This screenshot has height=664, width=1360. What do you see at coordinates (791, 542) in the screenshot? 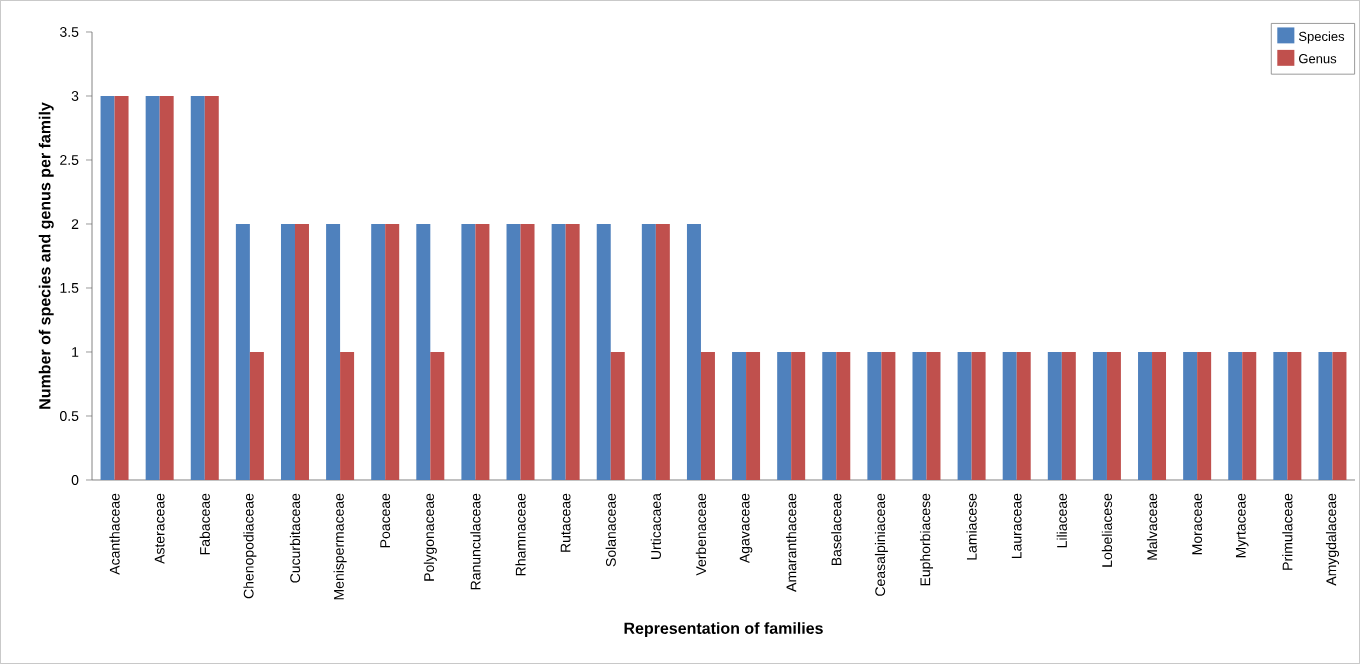
I see `x-tick-label: Amaranthaceae` at bounding box center [791, 542].